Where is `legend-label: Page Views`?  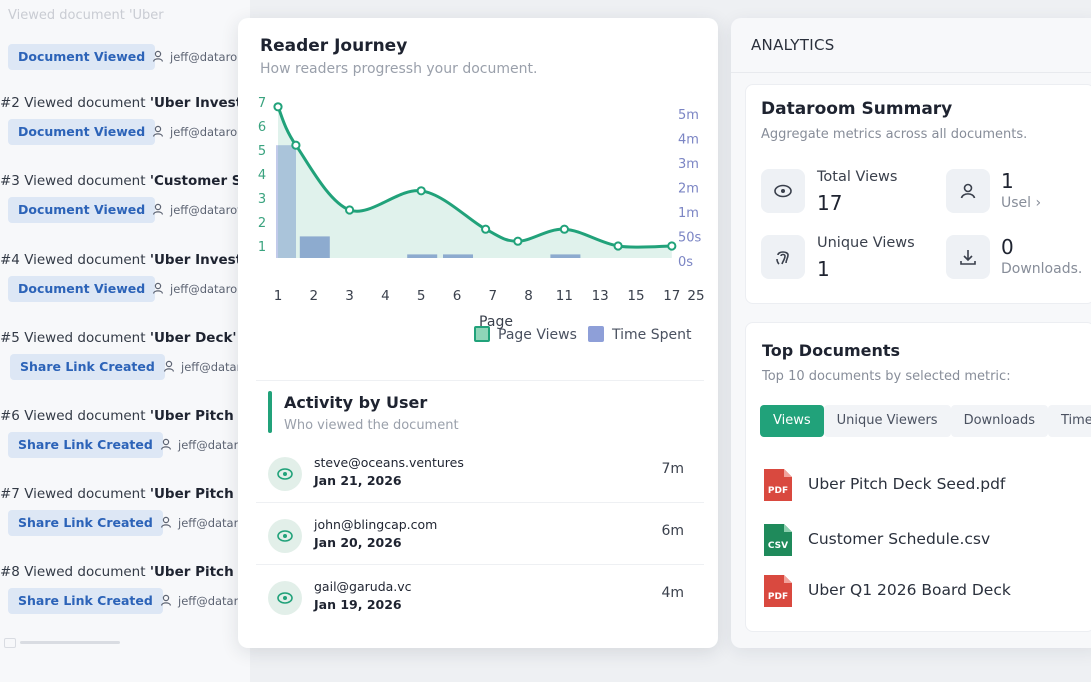
legend-label: Page Views is located at coordinates (537, 335).